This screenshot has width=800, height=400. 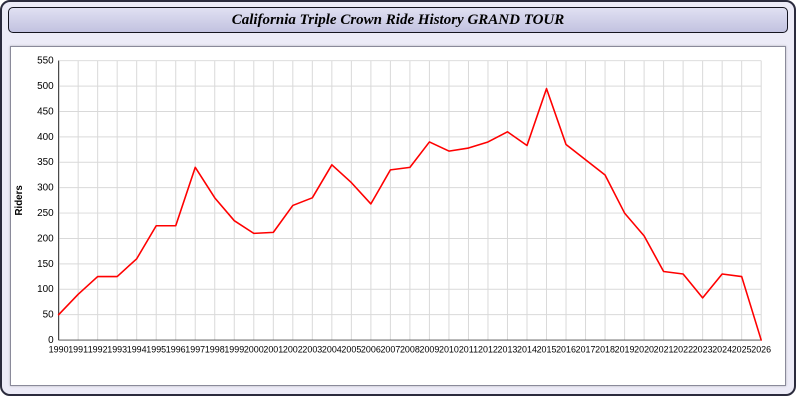 What do you see at coordinates (254, 350) in the screenshot?
I see `svg-text: 2000` at bounding box center [254, 350].